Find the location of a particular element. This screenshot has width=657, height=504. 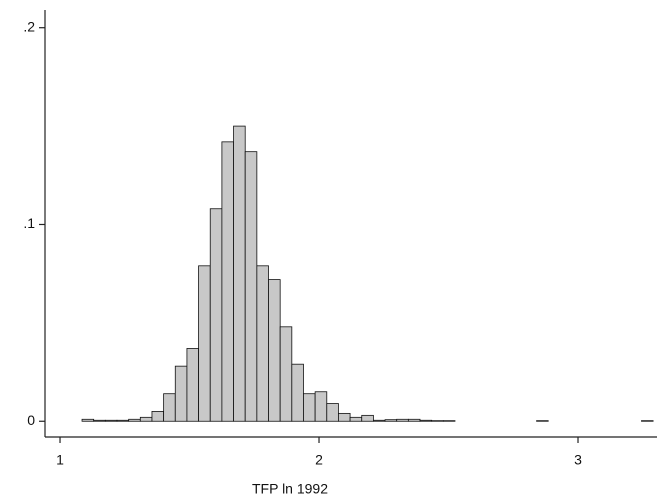

y-tick-label: 0 is located at coordinates (31, 420).